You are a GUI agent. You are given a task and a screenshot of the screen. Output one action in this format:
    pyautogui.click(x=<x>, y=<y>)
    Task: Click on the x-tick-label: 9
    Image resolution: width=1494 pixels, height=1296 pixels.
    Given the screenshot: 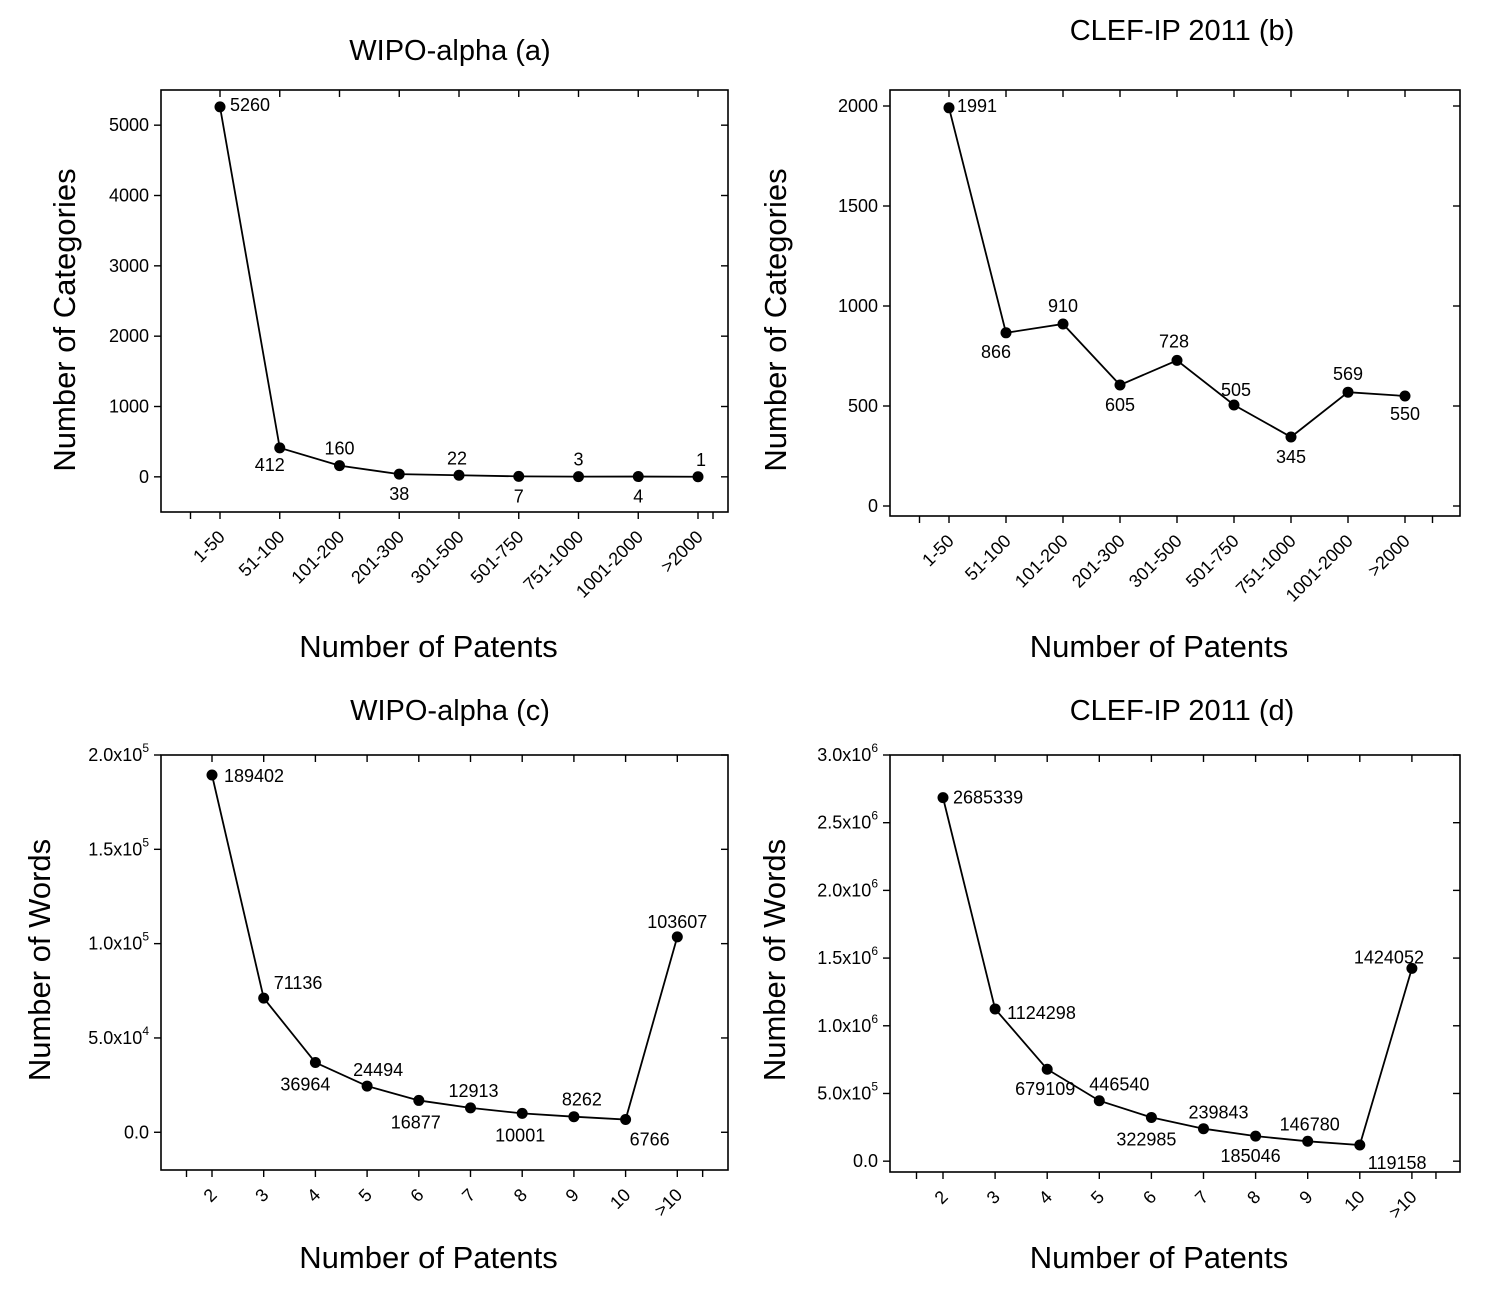 What is the action you would take?
    pyautogui.click(x=572, y=1195)
    